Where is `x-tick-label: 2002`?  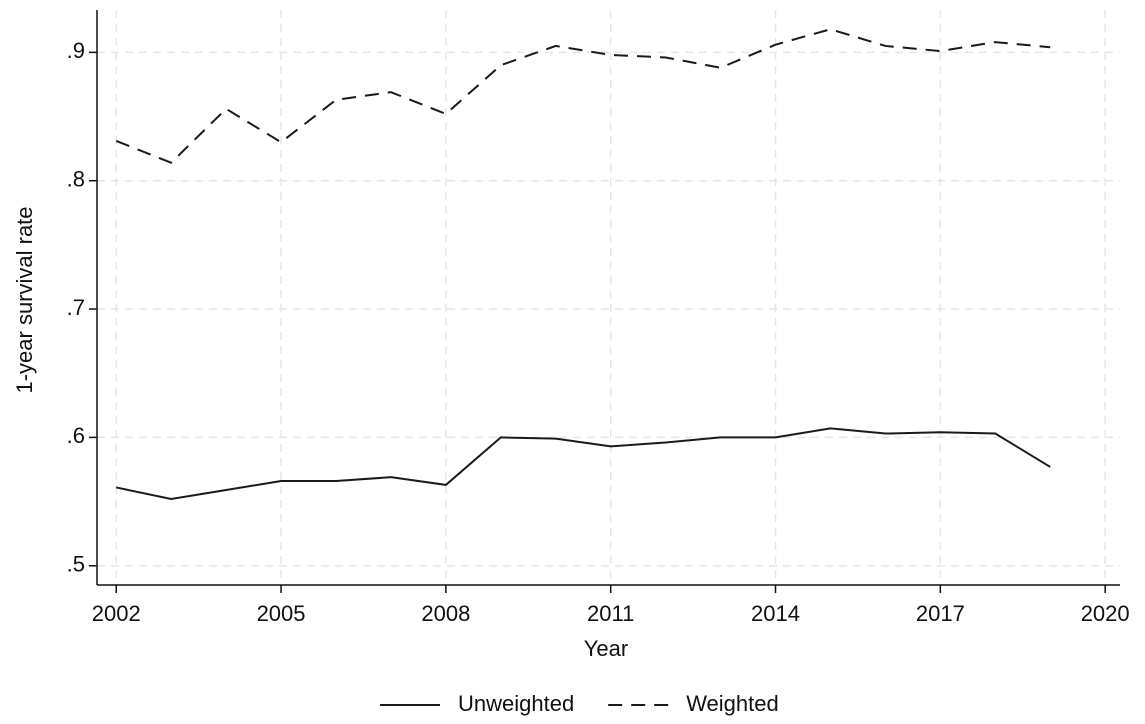
x-tick-label: 2002 is located at coordinates (116, 613).